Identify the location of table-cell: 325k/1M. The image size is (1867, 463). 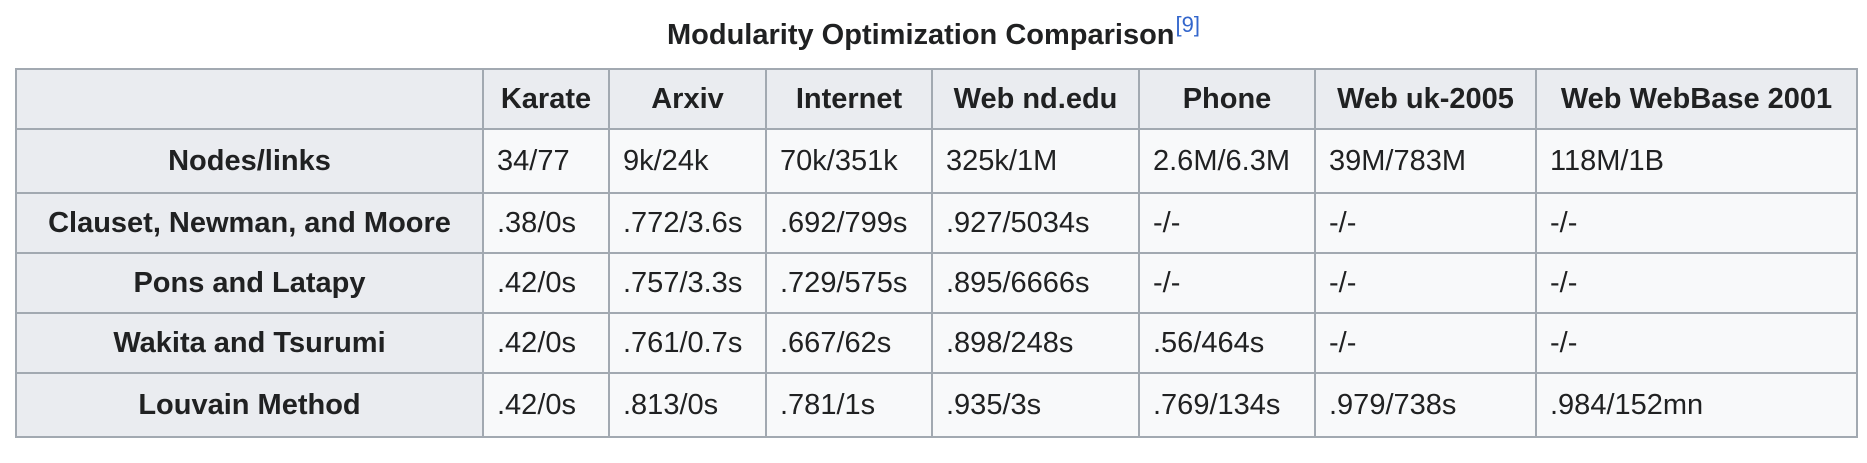
(1035, 161).